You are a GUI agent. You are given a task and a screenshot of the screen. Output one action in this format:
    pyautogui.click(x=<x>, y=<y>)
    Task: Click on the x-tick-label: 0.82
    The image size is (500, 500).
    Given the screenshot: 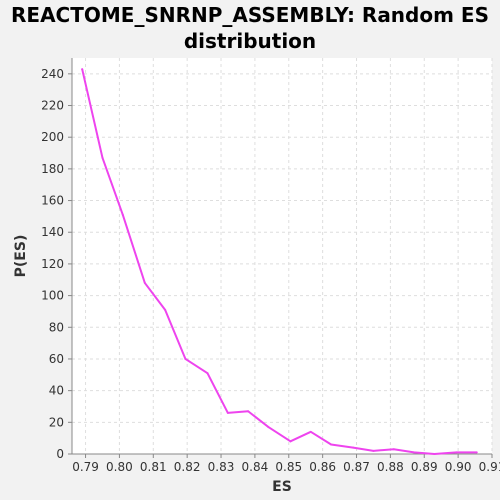 What is the action you would take?
    pyautogui.click(x=187, y=467)
    